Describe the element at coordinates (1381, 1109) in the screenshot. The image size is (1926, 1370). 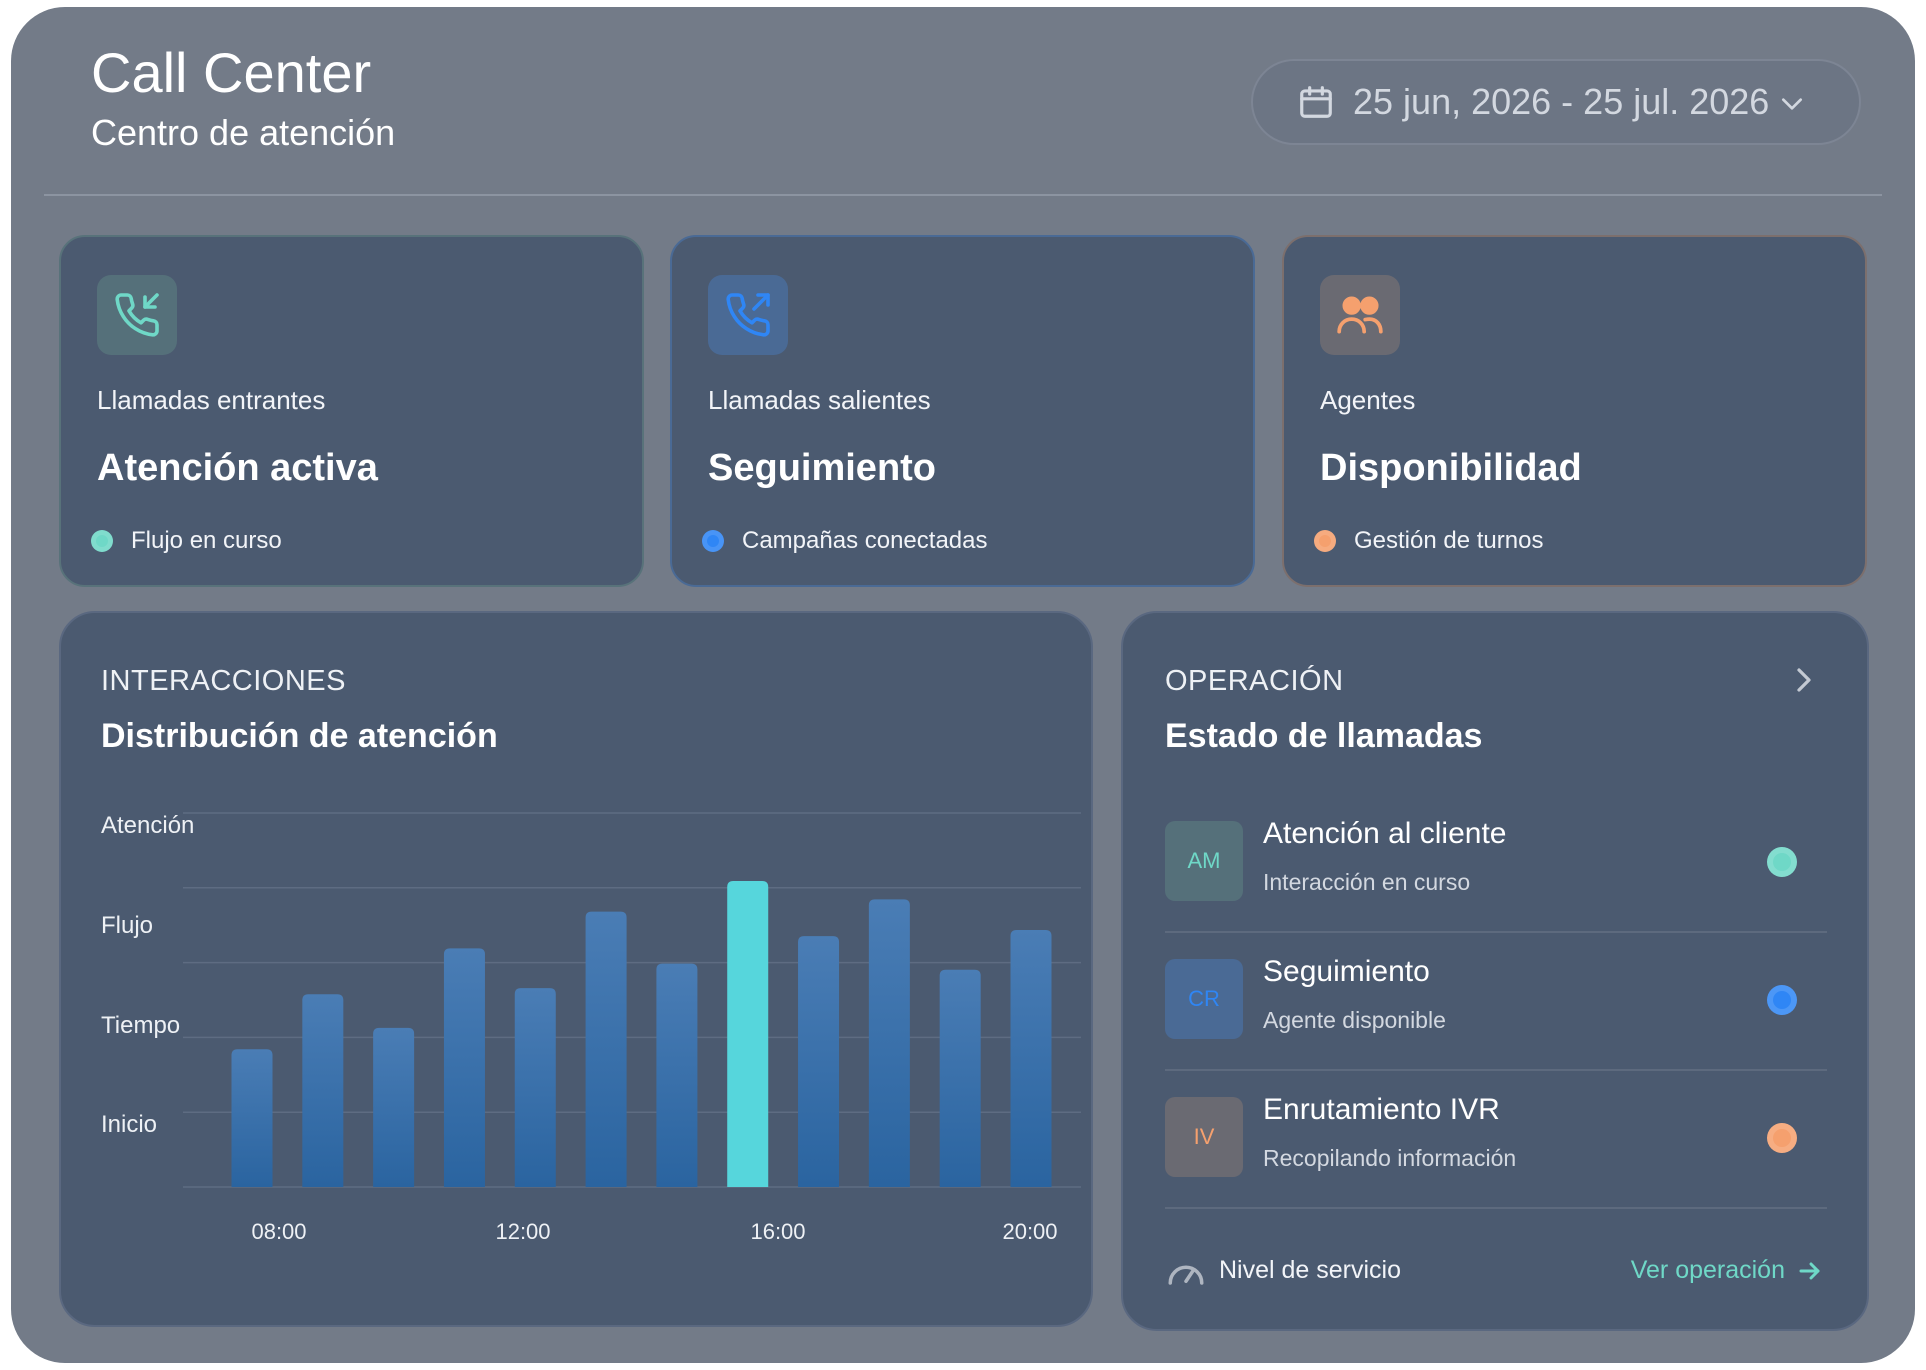
I see `operation-name: Enrutamiento IVR` at that location.